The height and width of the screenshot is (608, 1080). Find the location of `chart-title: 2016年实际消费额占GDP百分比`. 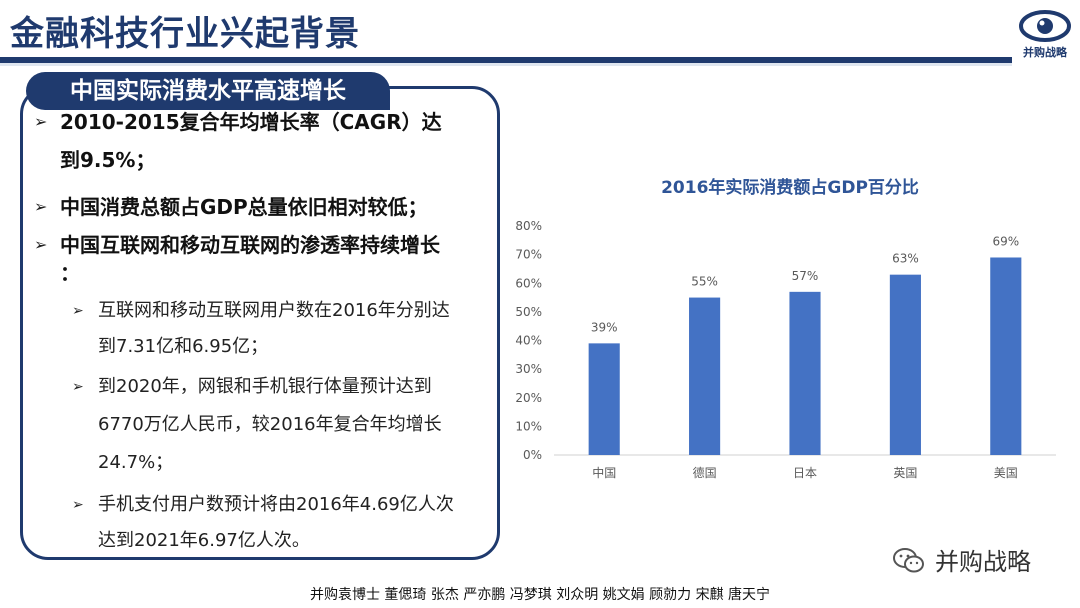

chart-title: 2016年实际消费额占GDP百分比 is located at coordinates (790, 188).